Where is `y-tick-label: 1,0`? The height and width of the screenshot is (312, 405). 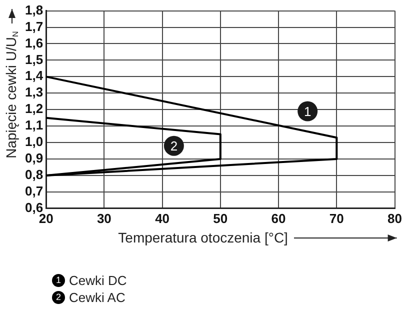 y-tick-label: 1,0 is located at coordinates (34, 142).